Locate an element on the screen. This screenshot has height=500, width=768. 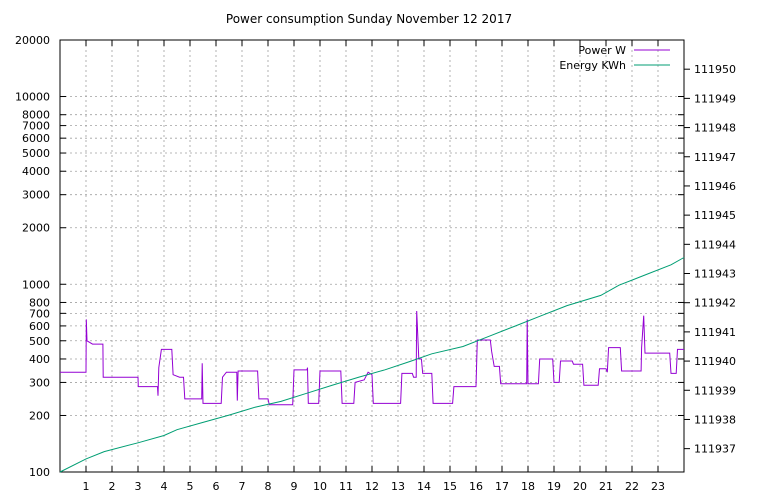
y-right-tick-label: 111948 is located at coordinates (715, 128).